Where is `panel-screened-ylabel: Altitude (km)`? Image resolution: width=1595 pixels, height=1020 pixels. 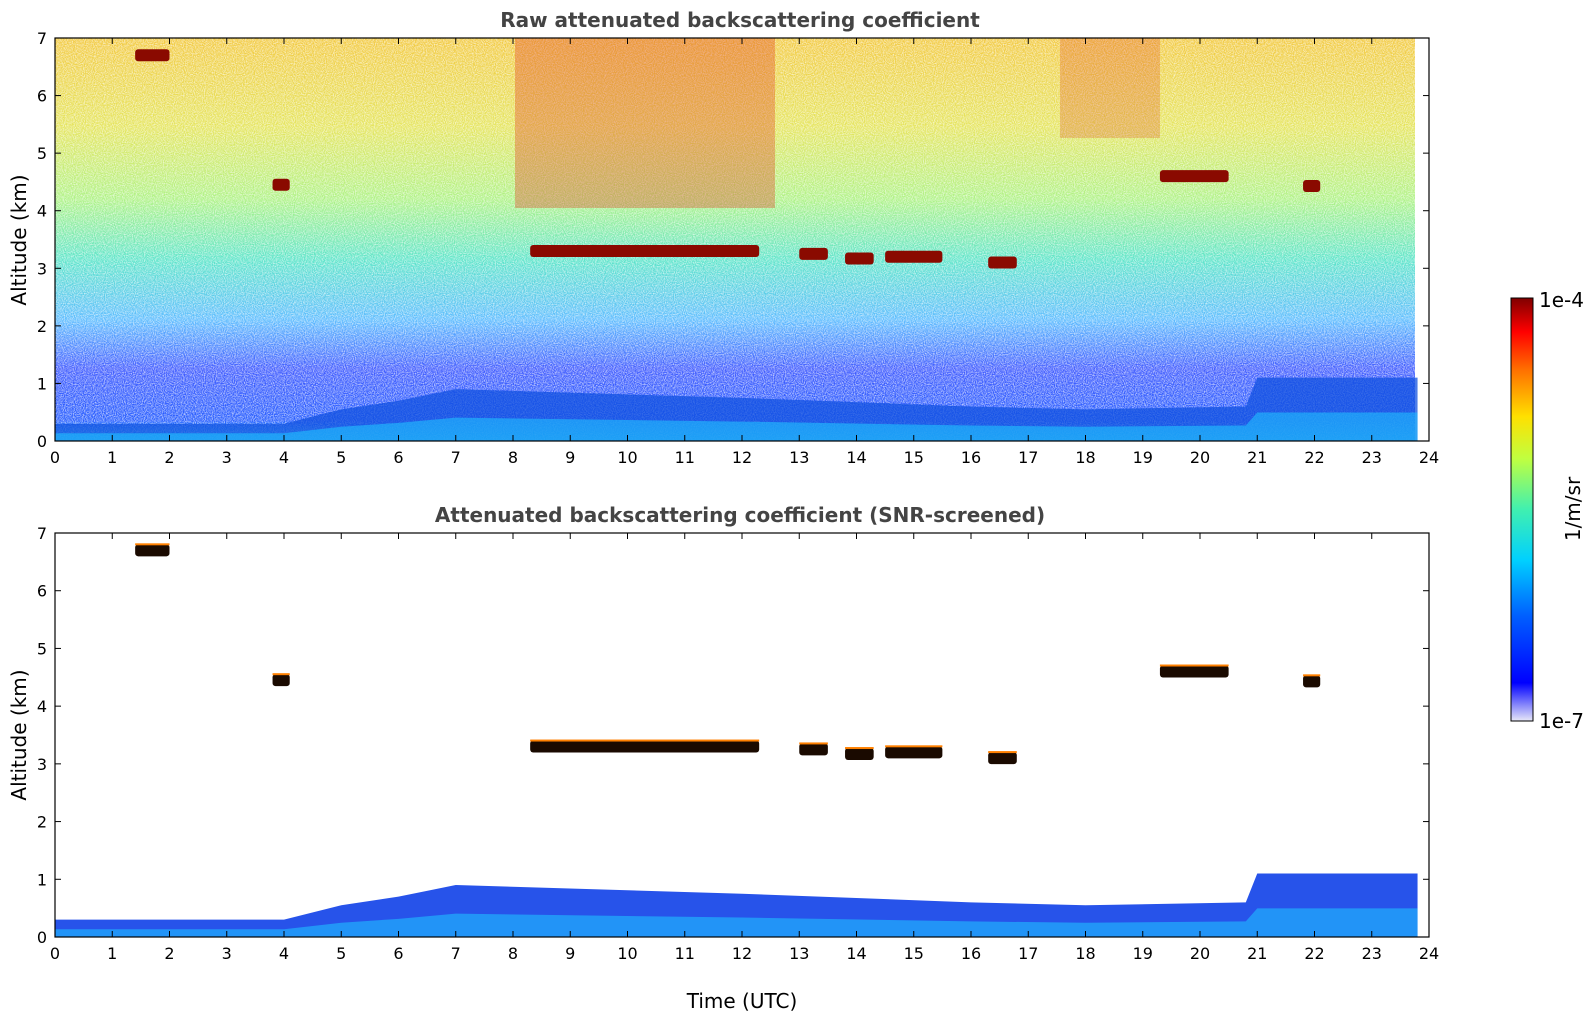 panel-screened-ylabel: Altitude (km) is located at coordinates (19, 734).